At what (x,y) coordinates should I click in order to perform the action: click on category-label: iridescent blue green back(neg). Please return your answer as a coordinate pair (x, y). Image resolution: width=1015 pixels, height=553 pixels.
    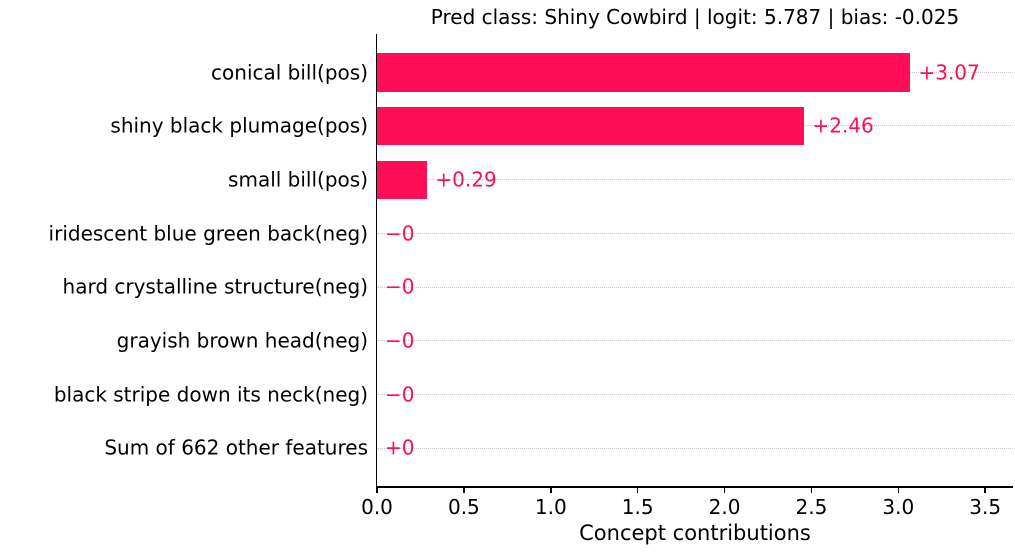
    Looking at the image, I should click on (208, 233).